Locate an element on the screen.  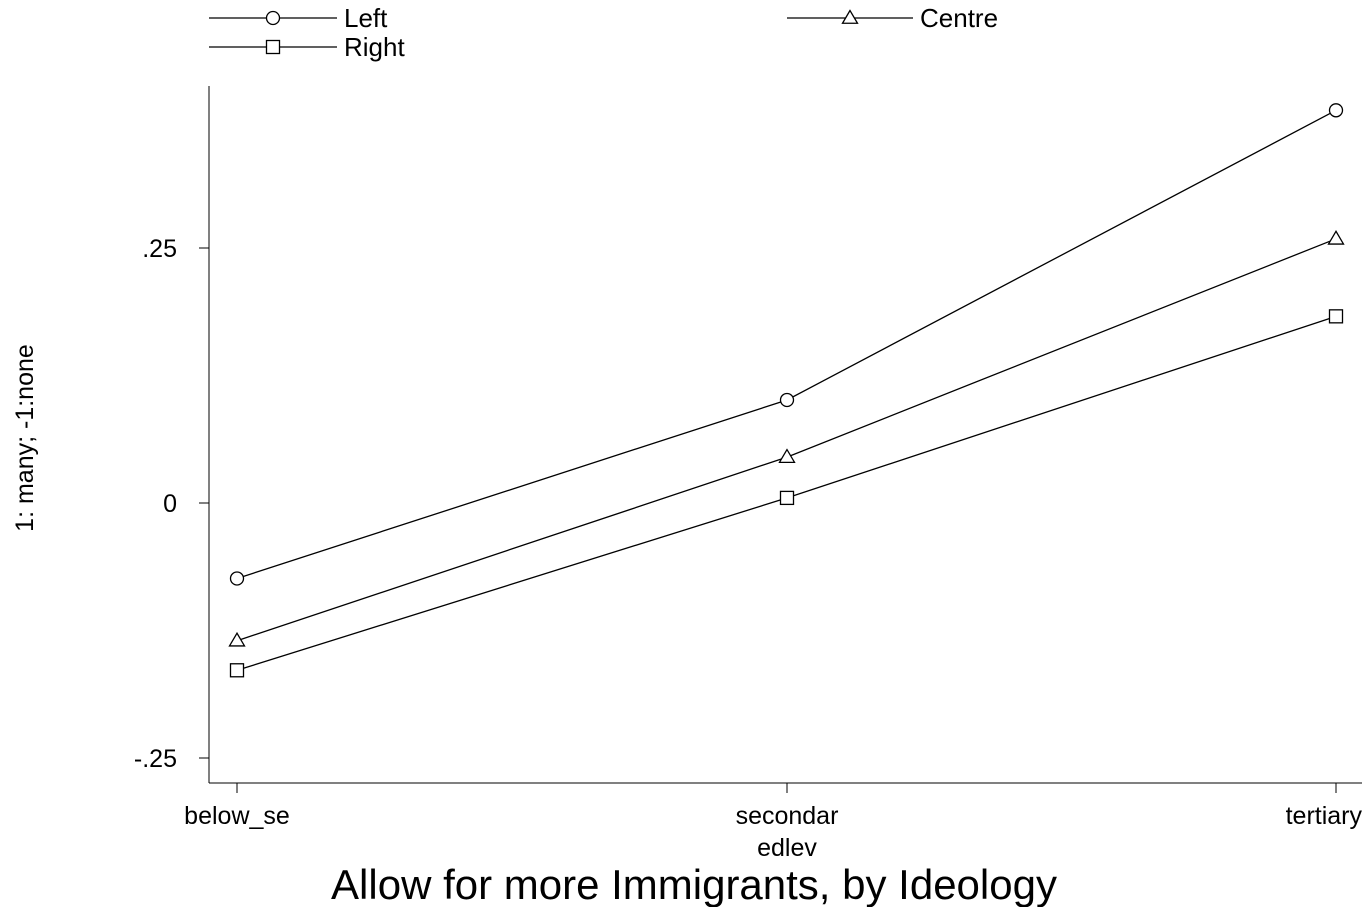
x-ticks: below_se secondar tertiary is located at coordinates (773, 806).